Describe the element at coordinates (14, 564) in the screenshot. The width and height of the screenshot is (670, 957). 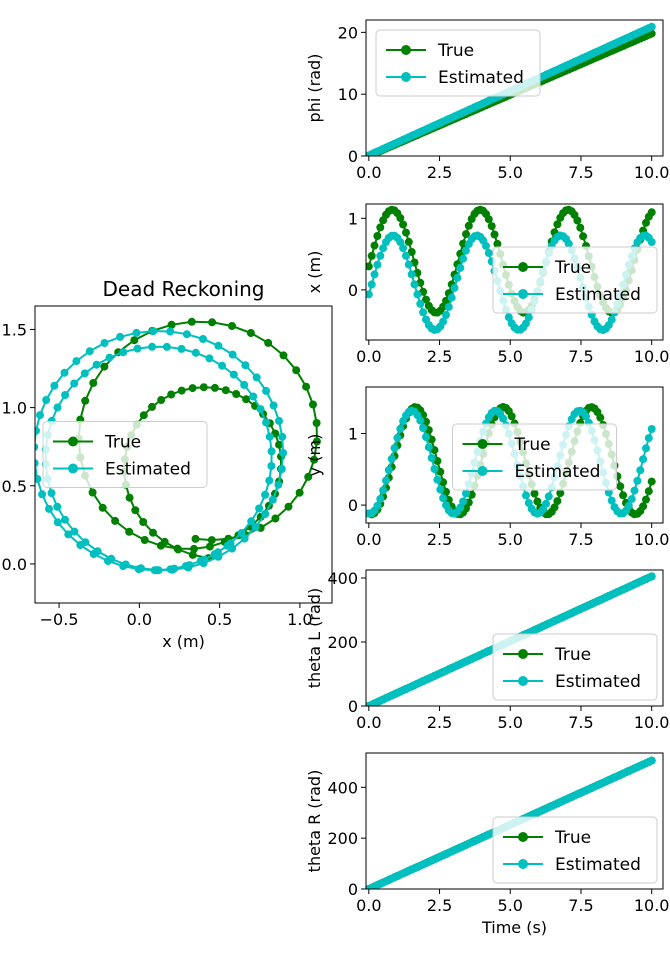
I see `y-tick-label: 0.0` at that location.